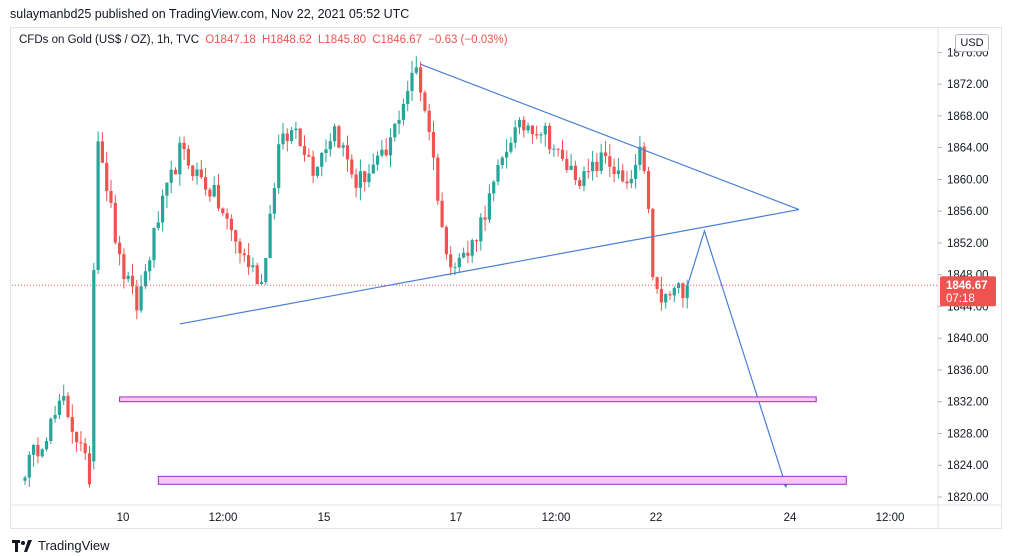 This screenshot has height=556, width=1011. I want to click on tradingview-footer: TradingView, so click(61, 545).